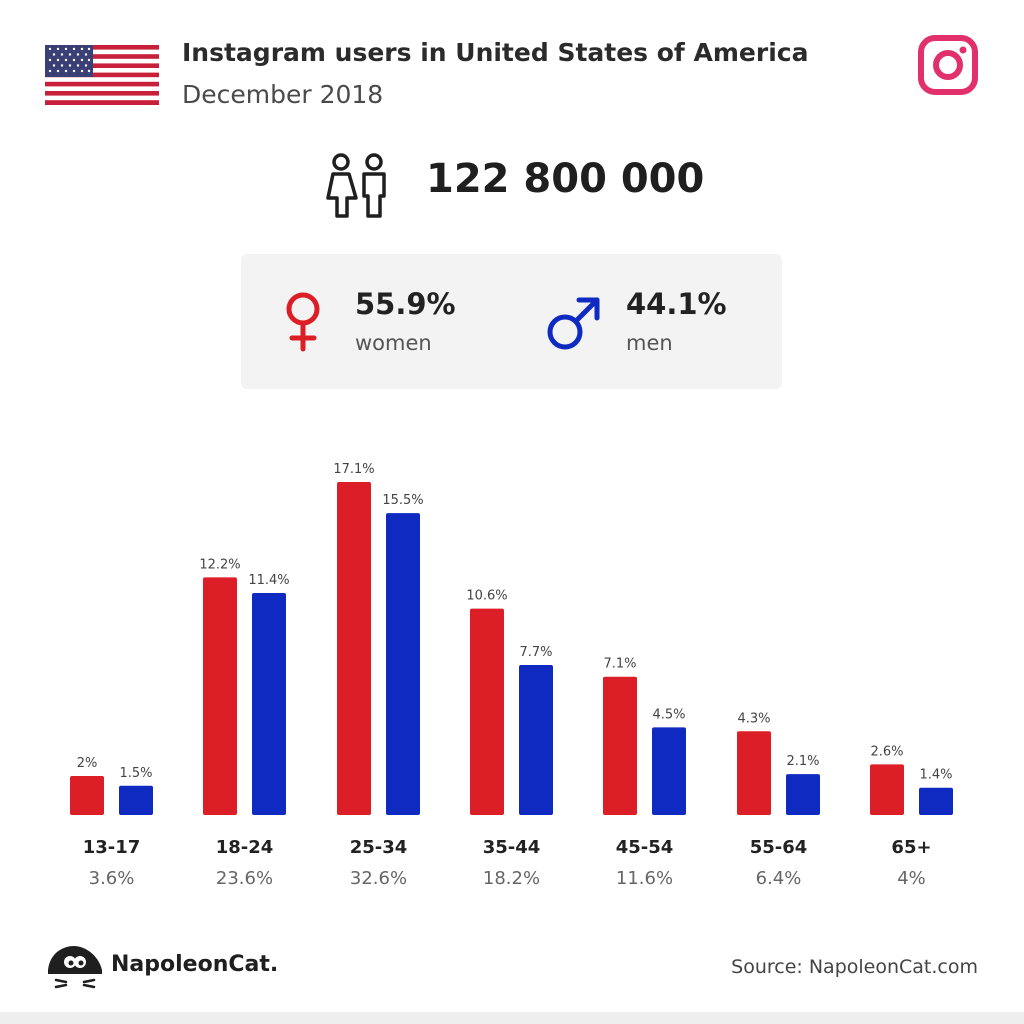  What do you see at coordinates (219, 564) in the screenshot?
I see `data-label-women-18-24: 12.2%` at bounding box center [219, 564].